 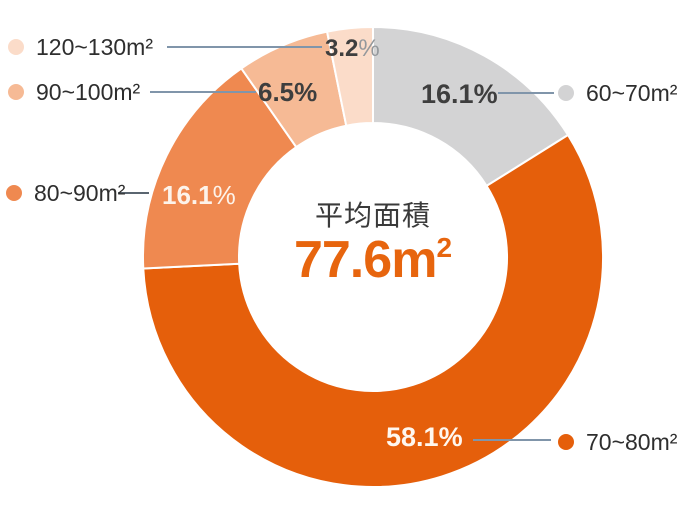 I want to click on legend-item-70-80: 70~80m², so click(x=617, y=442).